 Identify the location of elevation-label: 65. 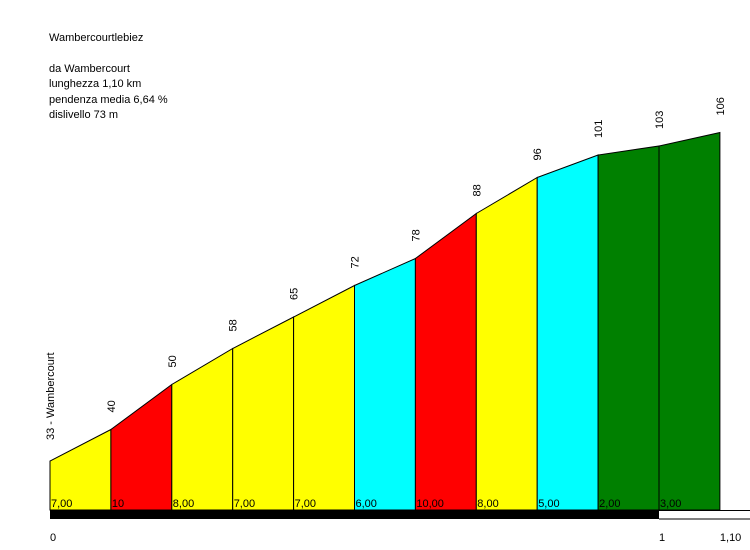
(295, 294).